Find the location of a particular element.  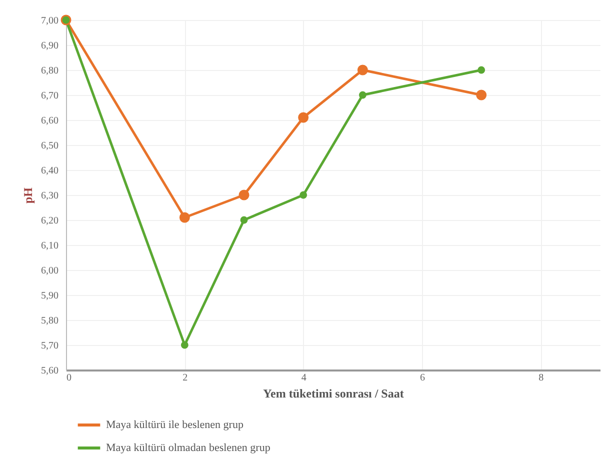

y-tick-label: 5,70 is located at coordinates (49, 346).